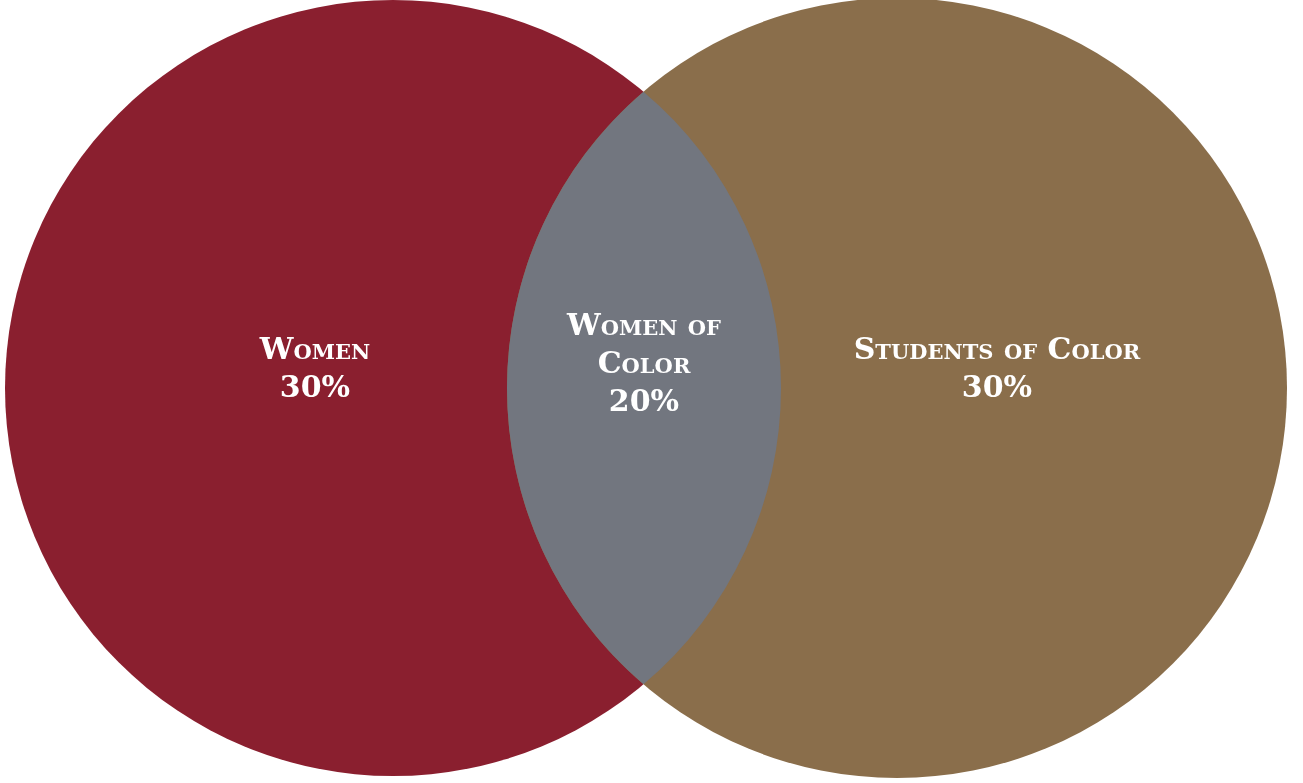  Describe the element at coordinates (997, 349) in the screenshot. I see `category-label: Students of Color` at that location.